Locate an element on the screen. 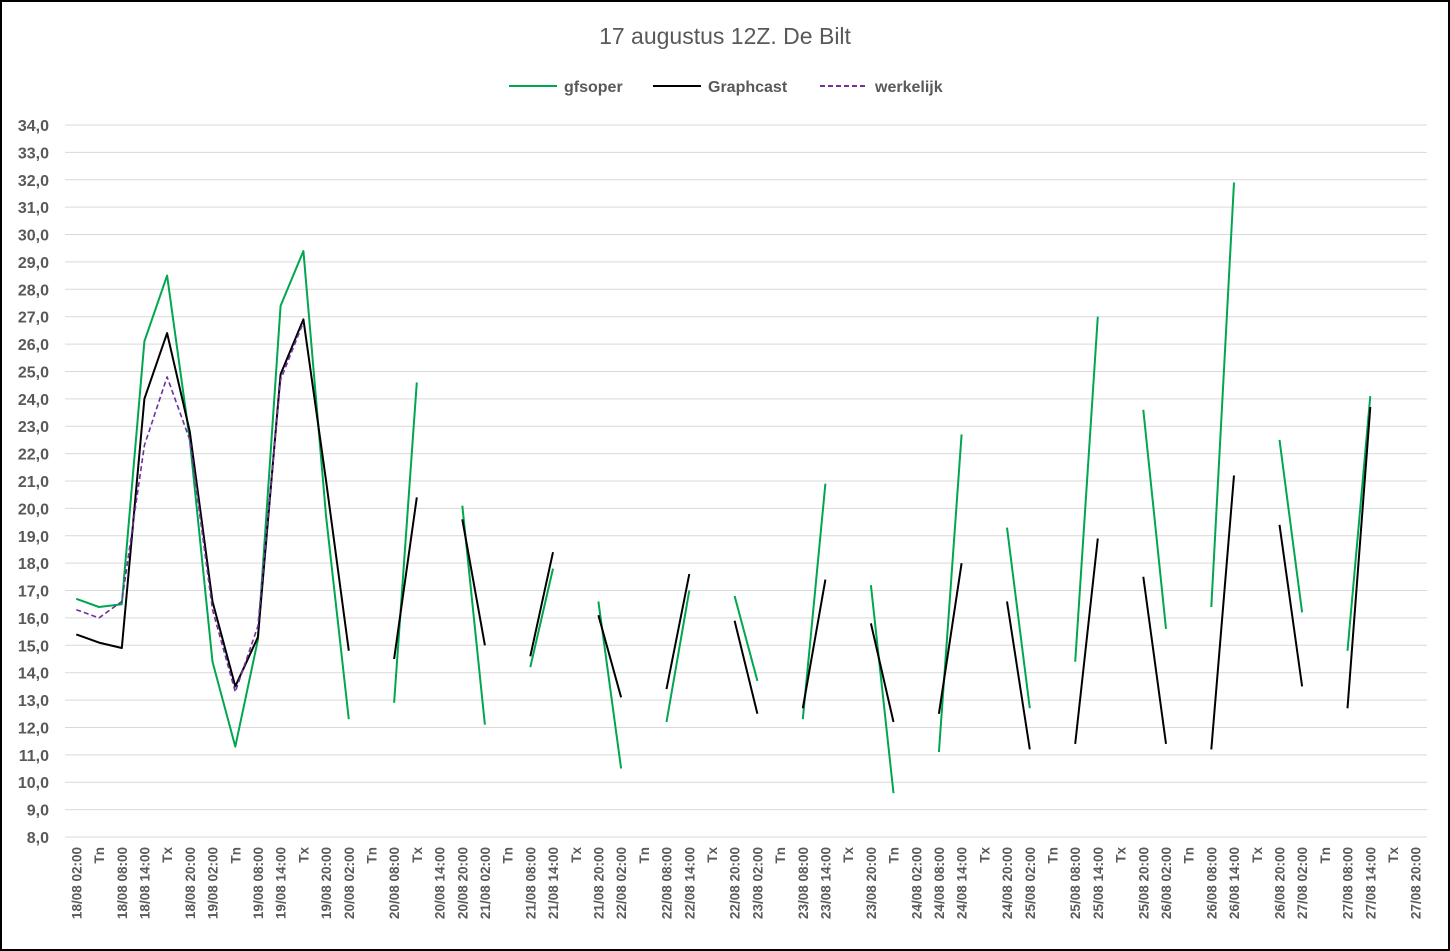 This screenshot has height=951, width=1450. y-tick-label: 8,0 is located at coordinates (38, 838).